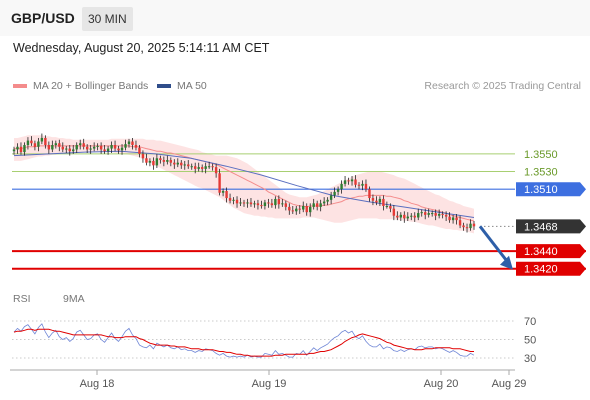  What do you see at coordinates (530, 322) in the screenshot?
I see `rsi-tick-label: 70` at bounding box center [530, 322].